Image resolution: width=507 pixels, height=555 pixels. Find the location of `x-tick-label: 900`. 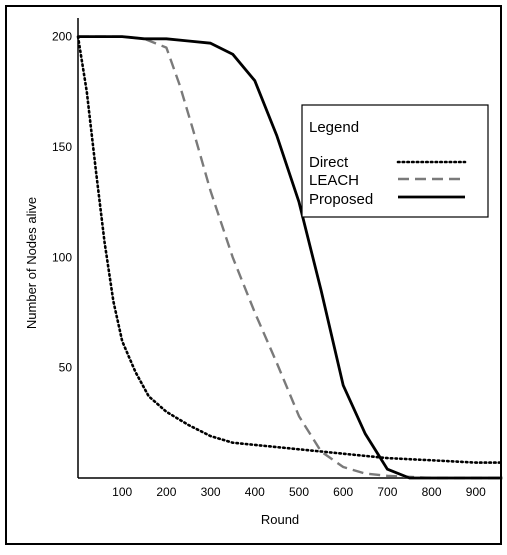

x-tick-label: 900 is located at coordinates (476, 492).